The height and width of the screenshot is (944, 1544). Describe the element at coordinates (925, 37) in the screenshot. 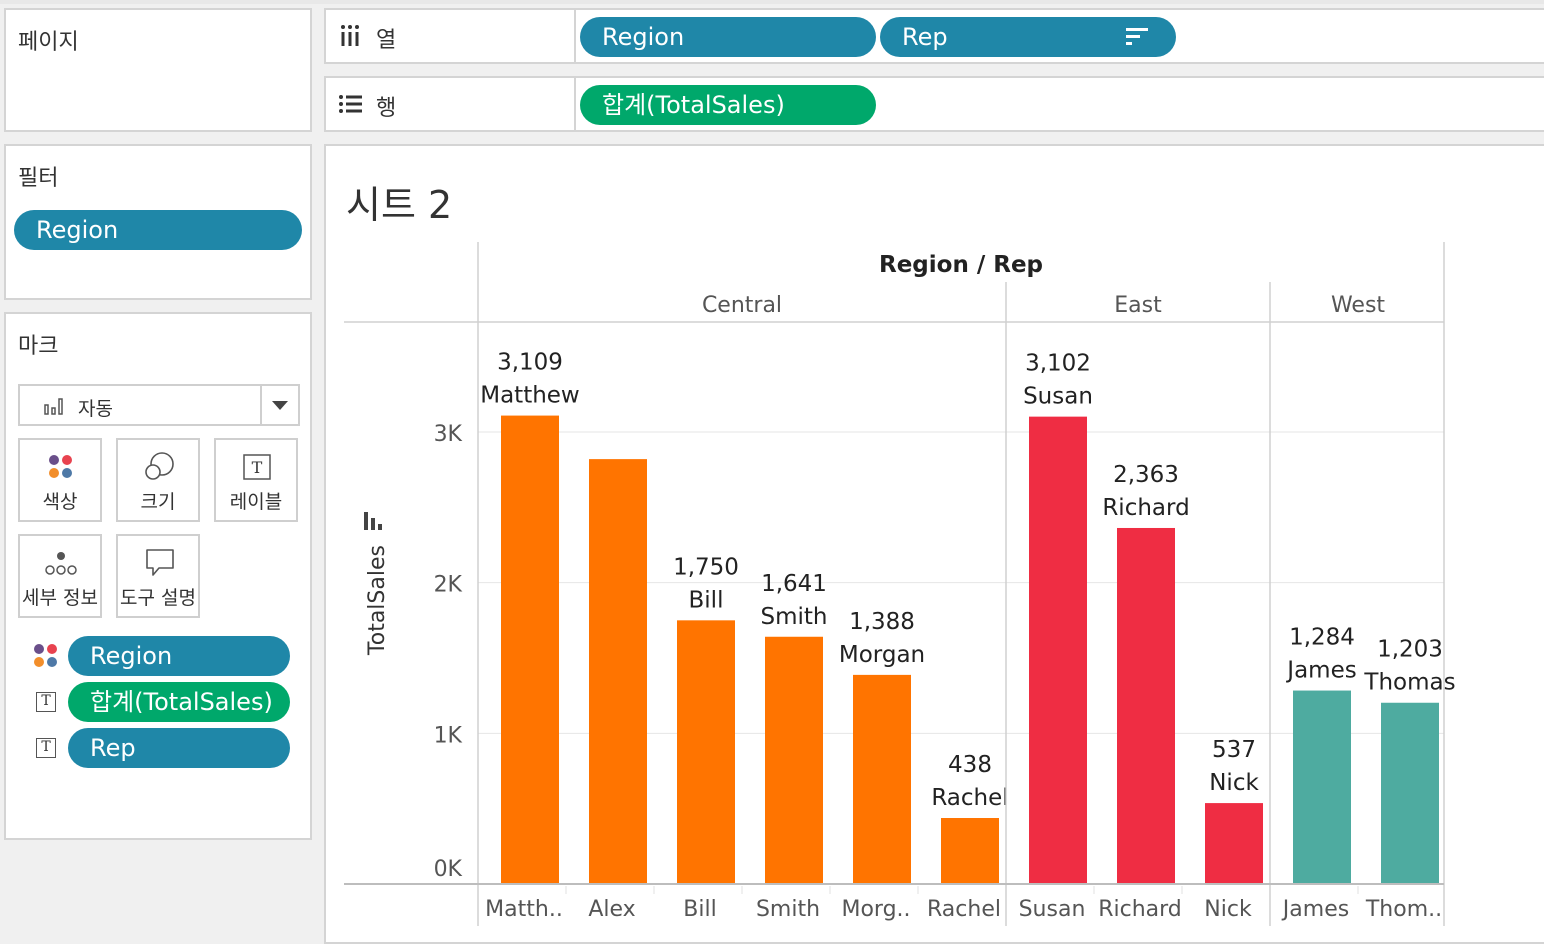

I see `column-pill-label: Rep` at that location.